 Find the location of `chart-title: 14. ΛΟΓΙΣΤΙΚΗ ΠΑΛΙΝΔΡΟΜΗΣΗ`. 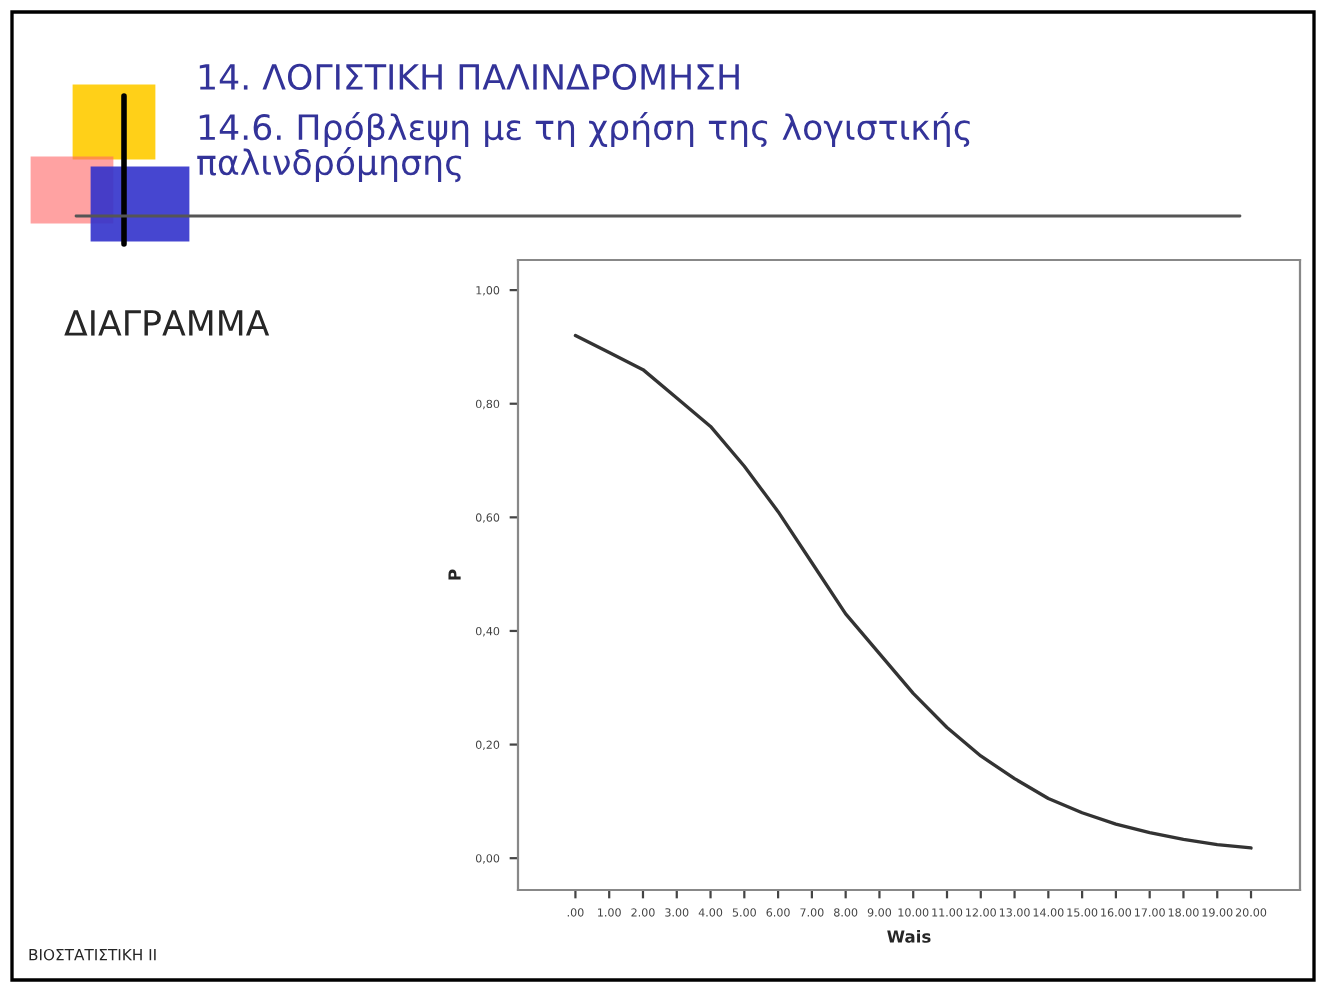

chart-title: 14. ΛΟΓΙΣΤΙΚΗ ΠΑΛΙΝΔΡΟΜΗΣΗ is located at coordinates (469, 77).